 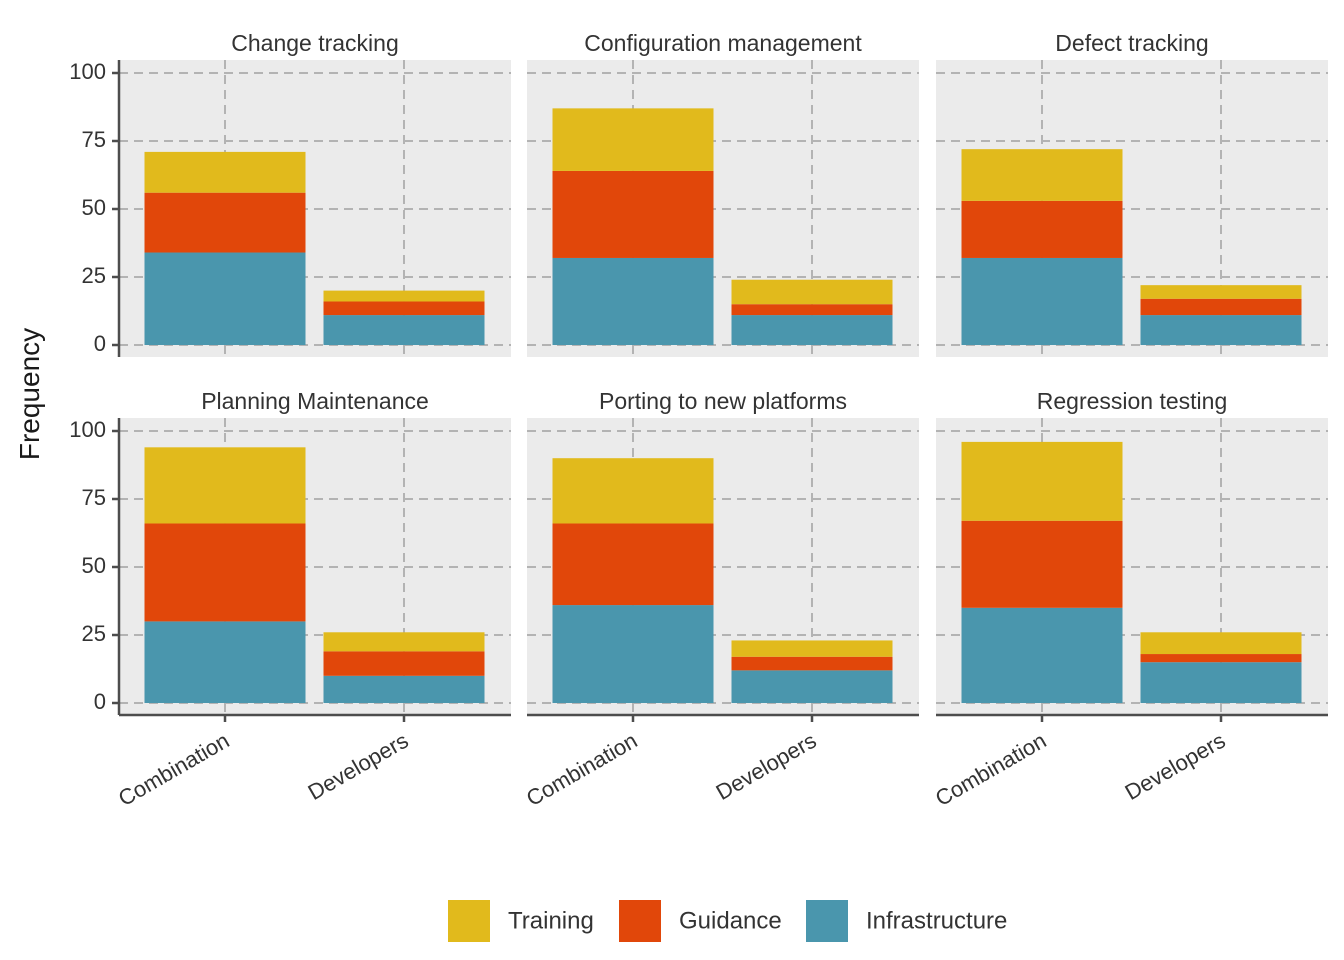 I want to click on facet-title: Regression testing, so click(x=1132, y=401).